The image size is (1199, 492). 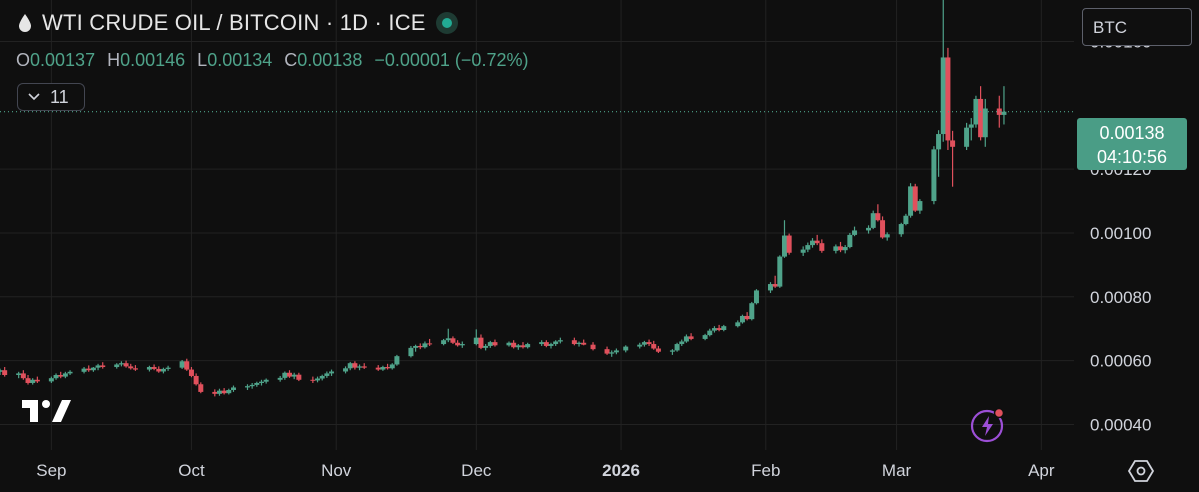 I want to click on lightning-alert-icon, so click(x=988, y=425).